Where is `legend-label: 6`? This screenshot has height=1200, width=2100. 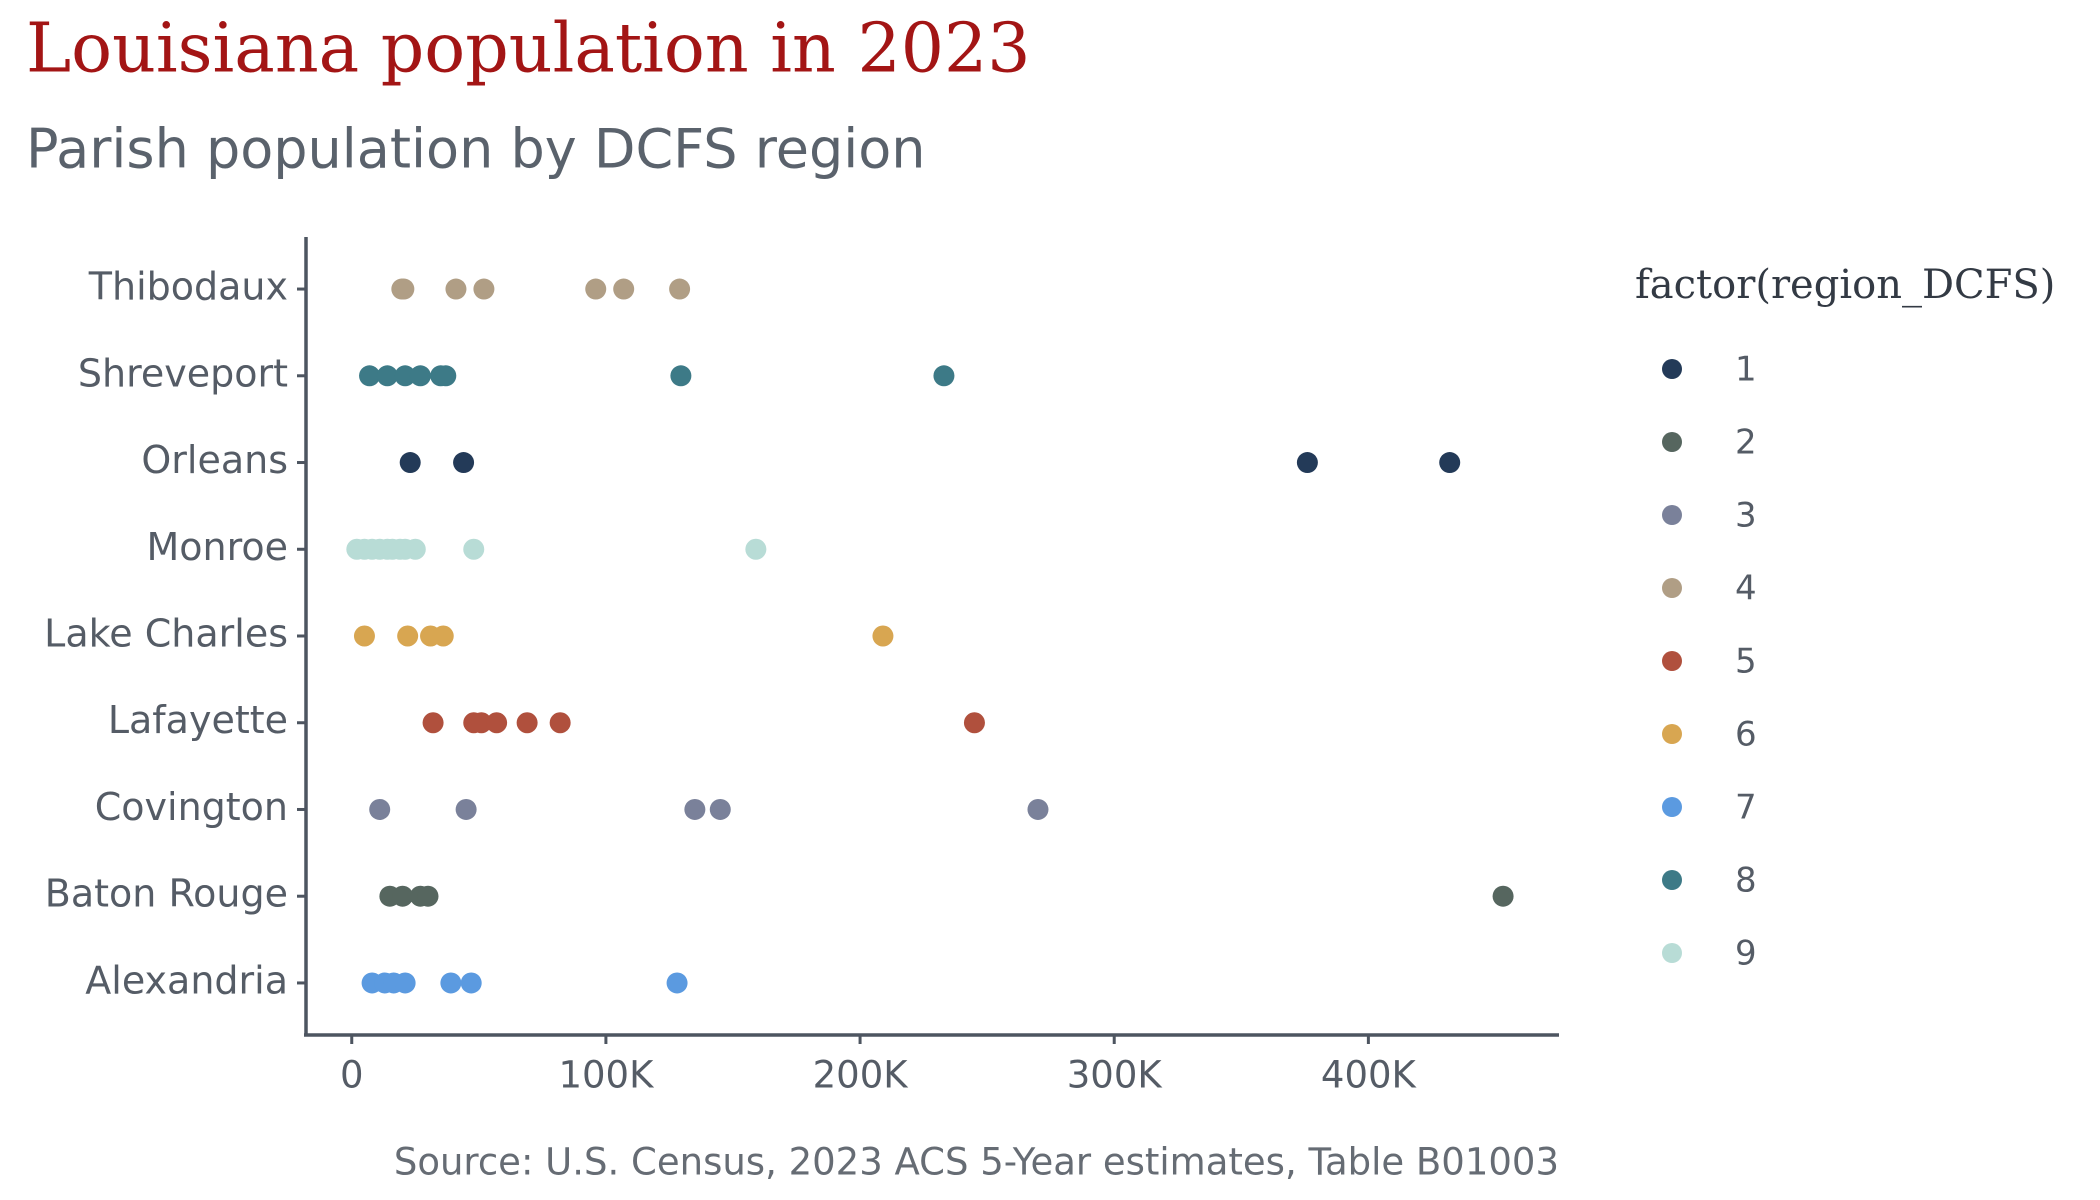 legend-label: 6 is located at coordinates (1746, 735).